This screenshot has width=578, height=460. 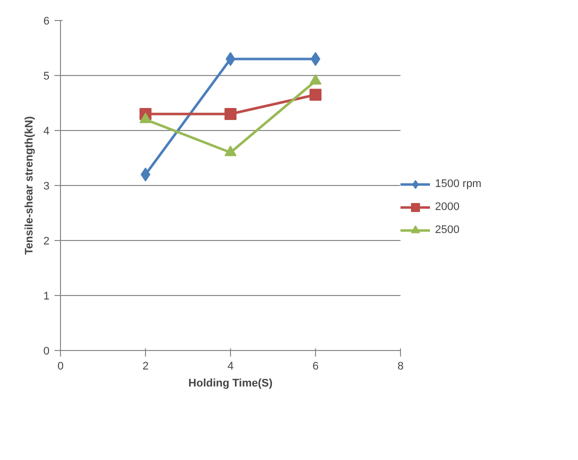 I want to click on x-axis-title: Holding Time(S), so click(x=230, y=384).